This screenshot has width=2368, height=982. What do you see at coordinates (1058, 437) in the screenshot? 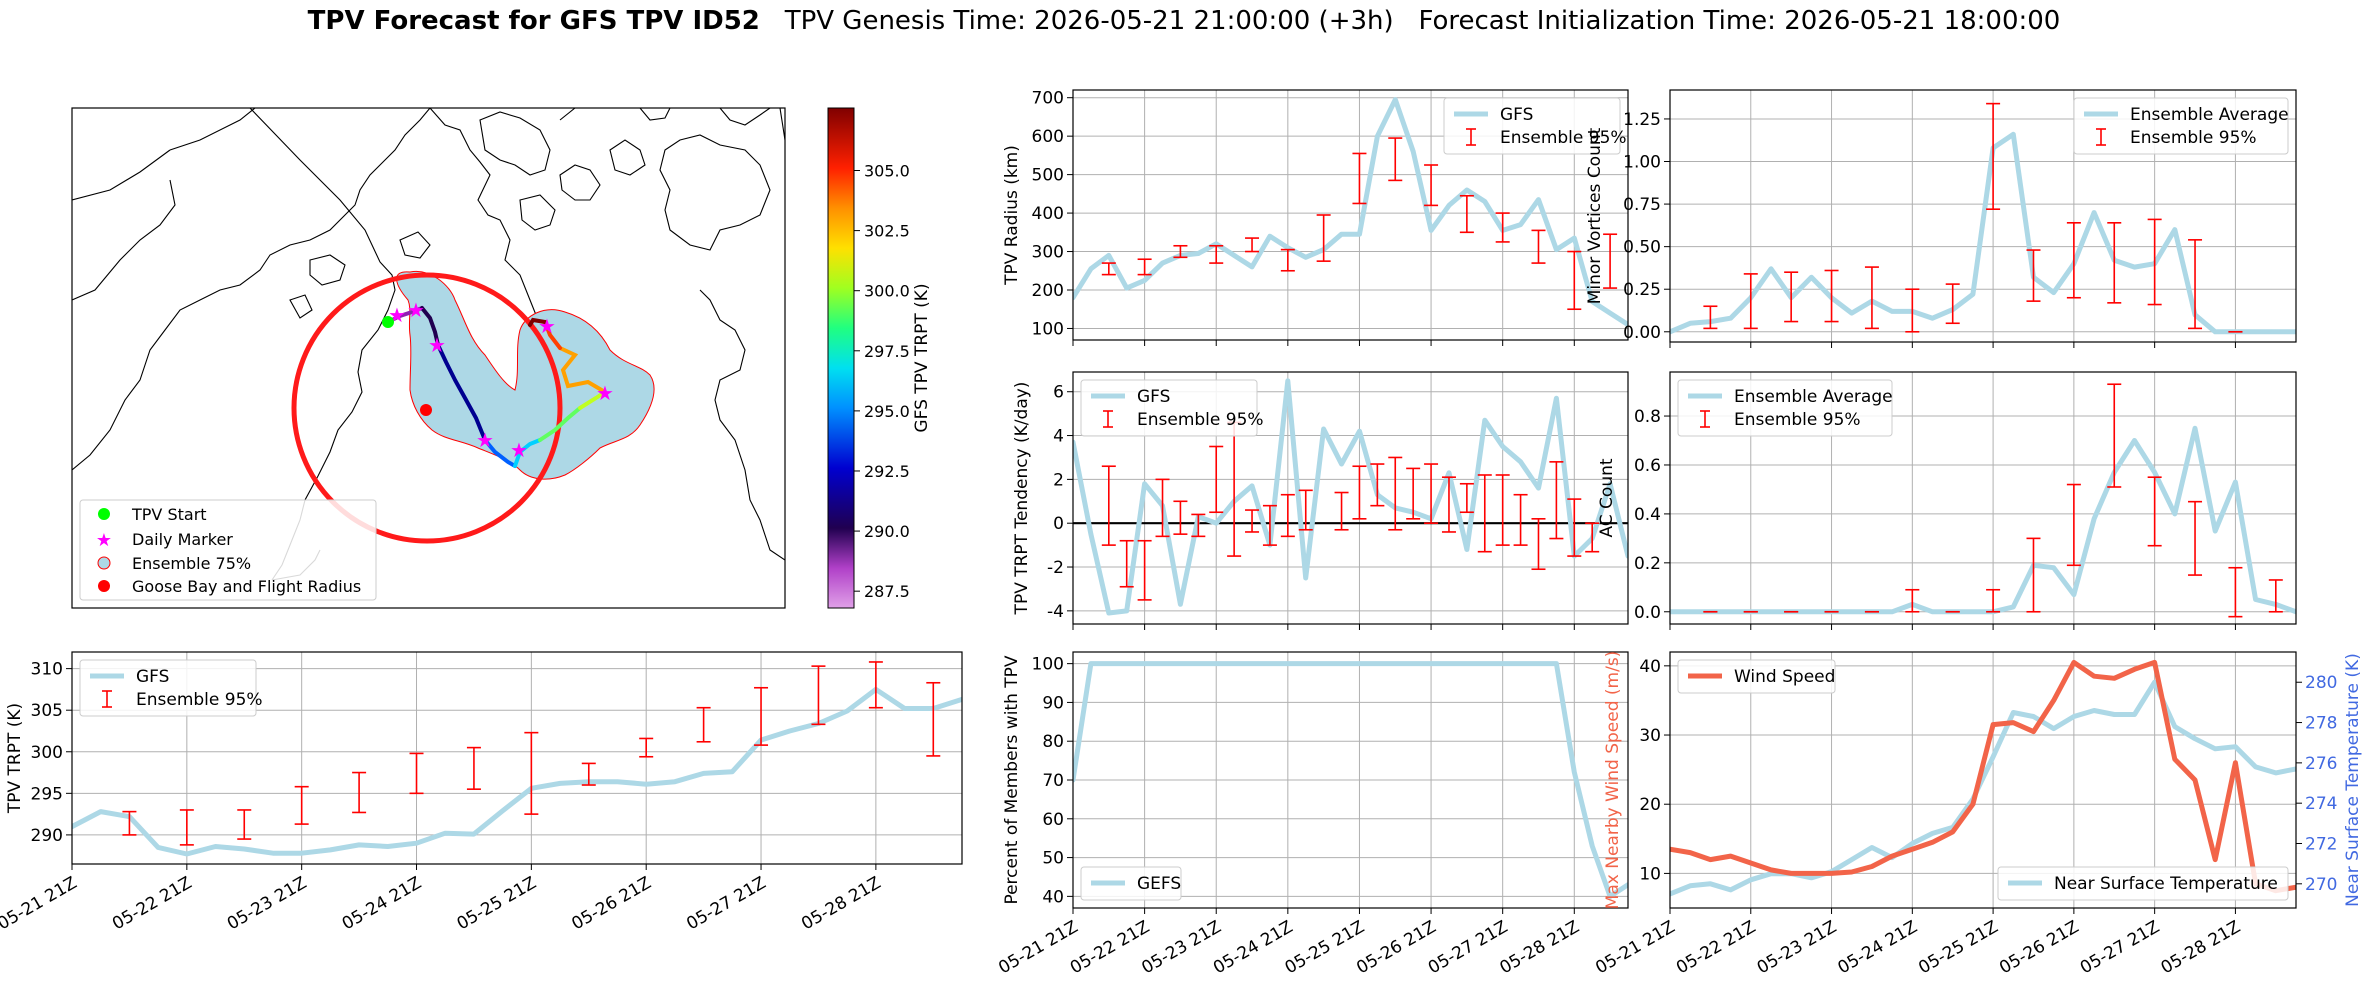
I see `y-tick-label: 4` at bounding box center [1058, 437].